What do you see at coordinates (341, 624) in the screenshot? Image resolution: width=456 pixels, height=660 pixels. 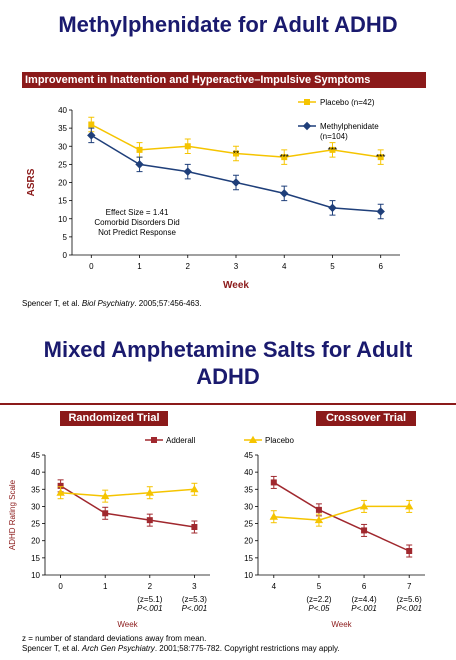 I see `chart3-x-axis-label: Week` at bounding box center [341, 624].